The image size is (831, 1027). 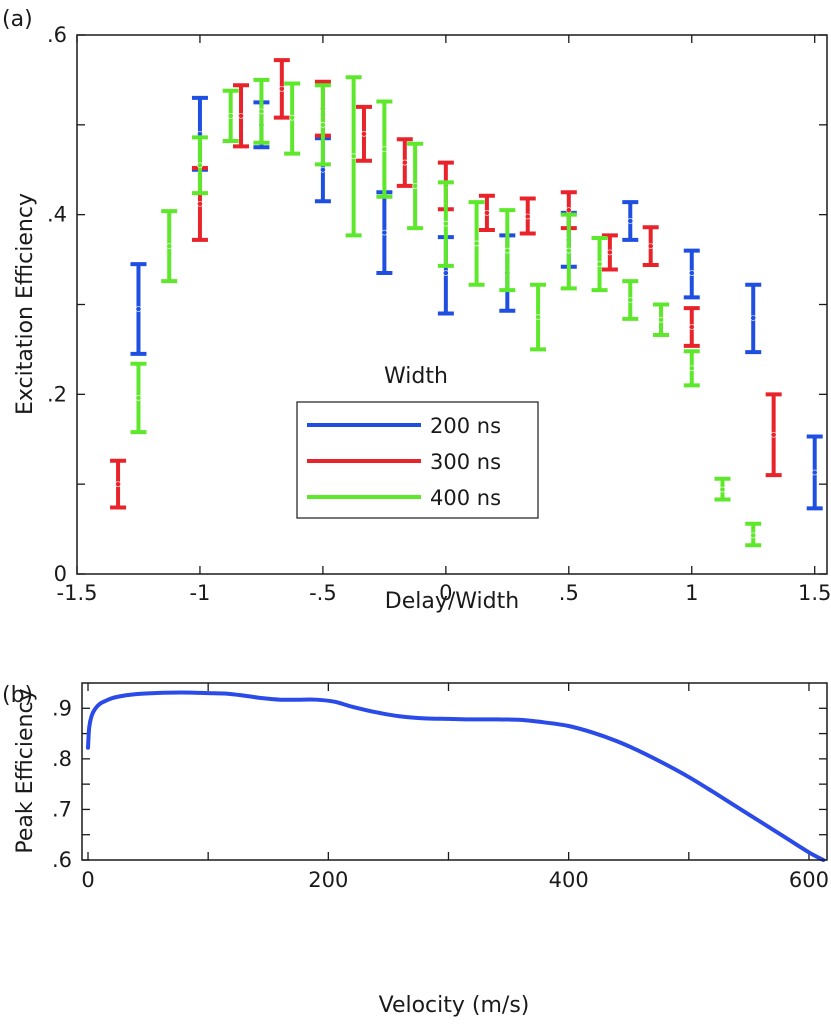 I want to click on panel-b-xlabel: Velocity (m/s), so click(x=454, y=1005).